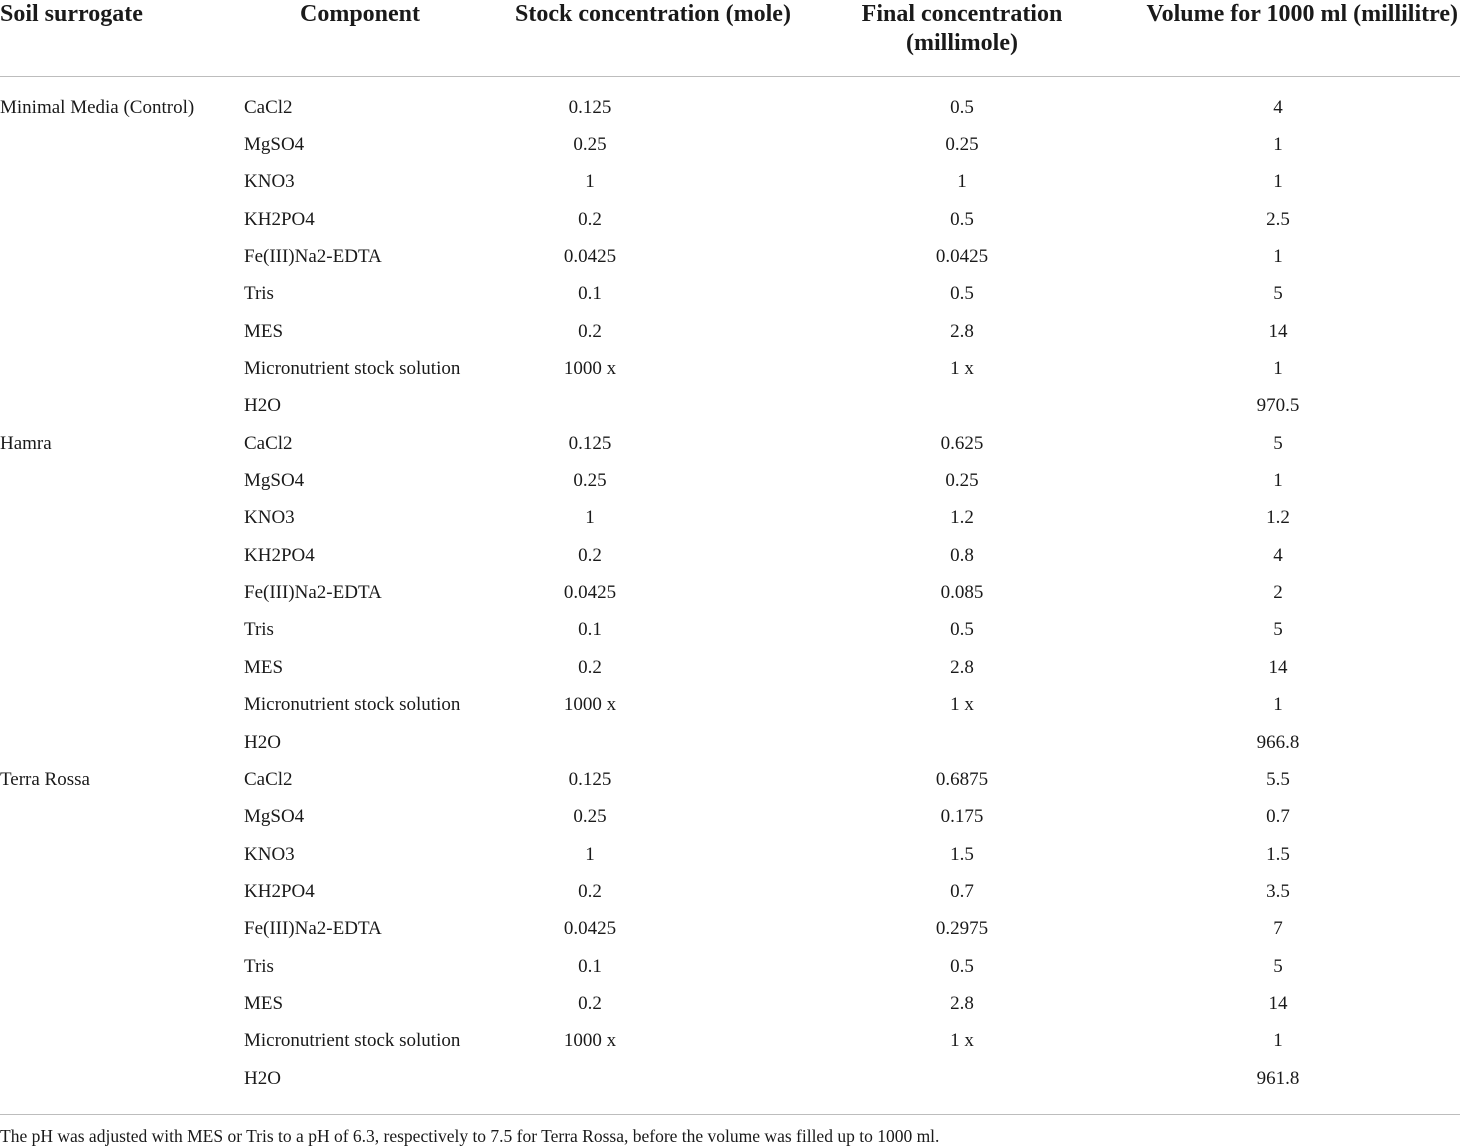 The height and width of the screenshot is (1148, 1460). I want to click on table-row: H2O 970.5, so click(730, 406).